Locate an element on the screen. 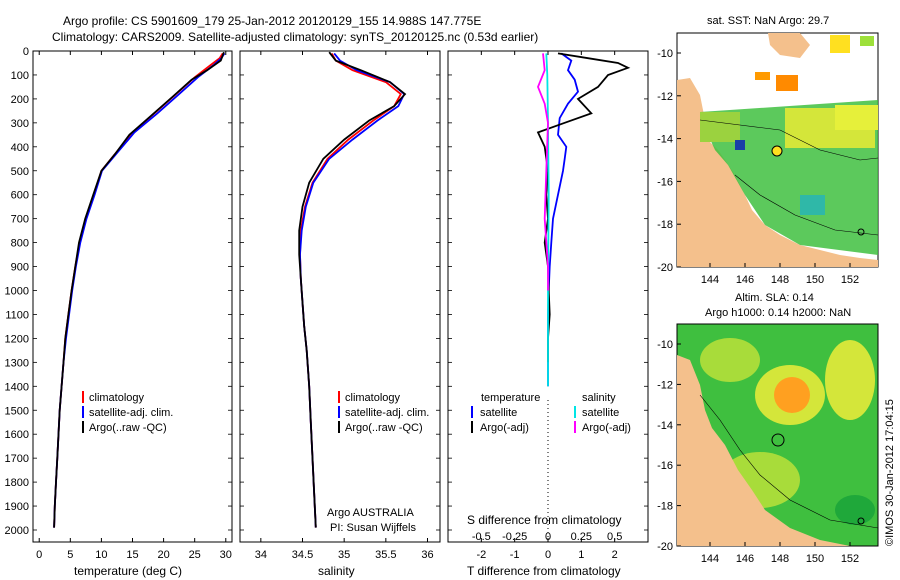 The width and height of the screenshot is (900, 580). y-tick-label: 1900 is located at coordinates (17, 507).